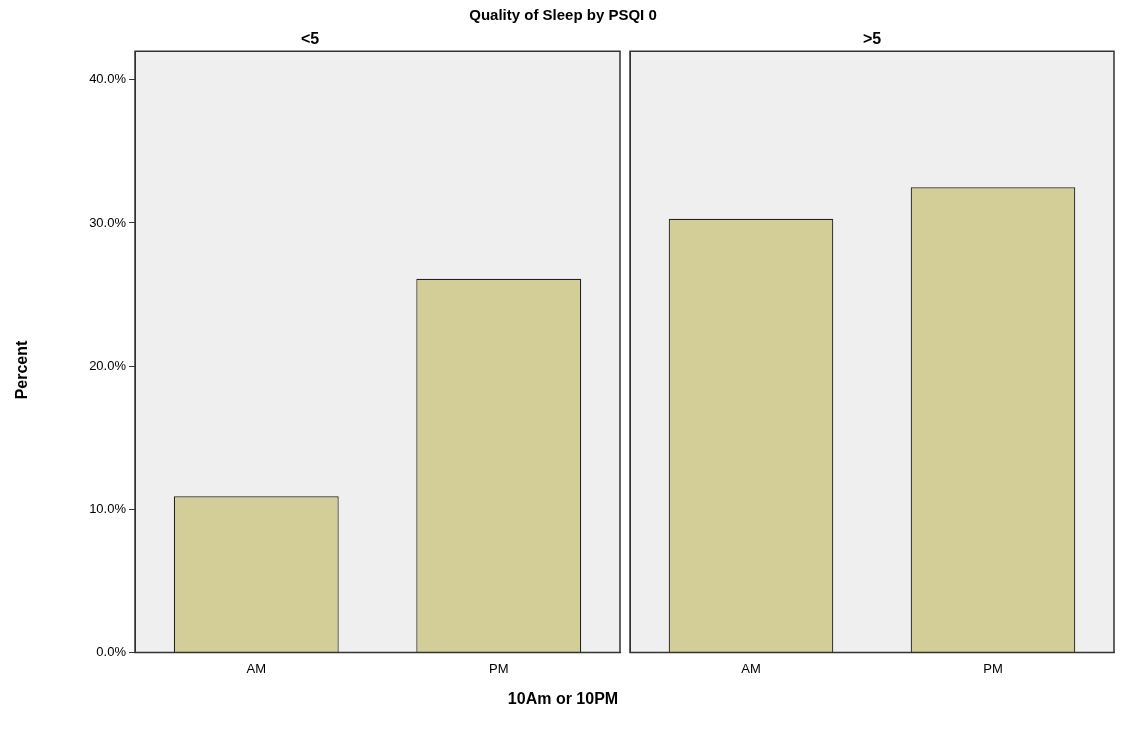 The image size is (1126, 735). Describe the element at coordinates (22, 370) in the screenshot. I see `y-axis-title: Percent` at that location.